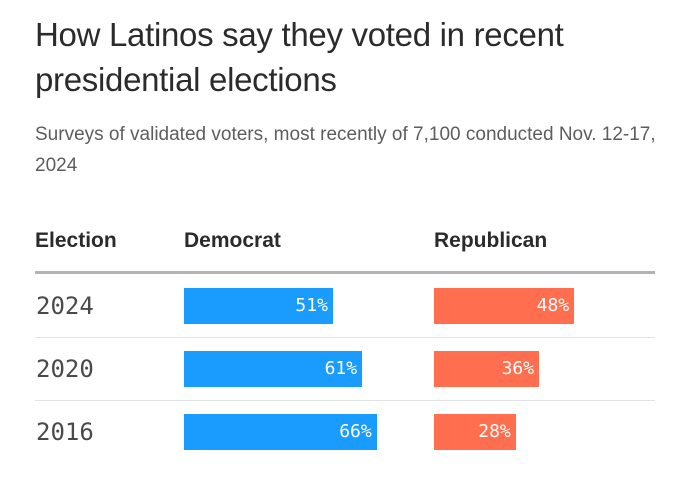 Image resolution: width=690 pixels, height=477 pixels. I want to click on column-header-republican: Republican, so click(491, 240).